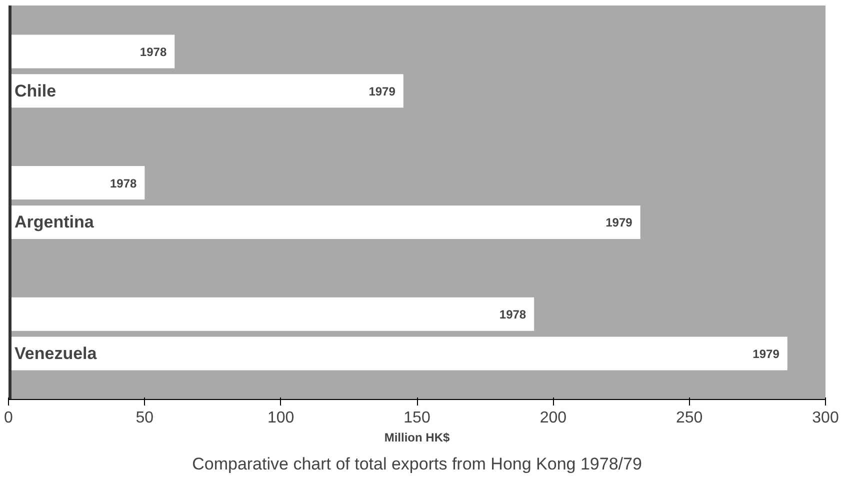 The image size is (849, 483). I want to click on x-tick-label: 300, so click(825, 418).